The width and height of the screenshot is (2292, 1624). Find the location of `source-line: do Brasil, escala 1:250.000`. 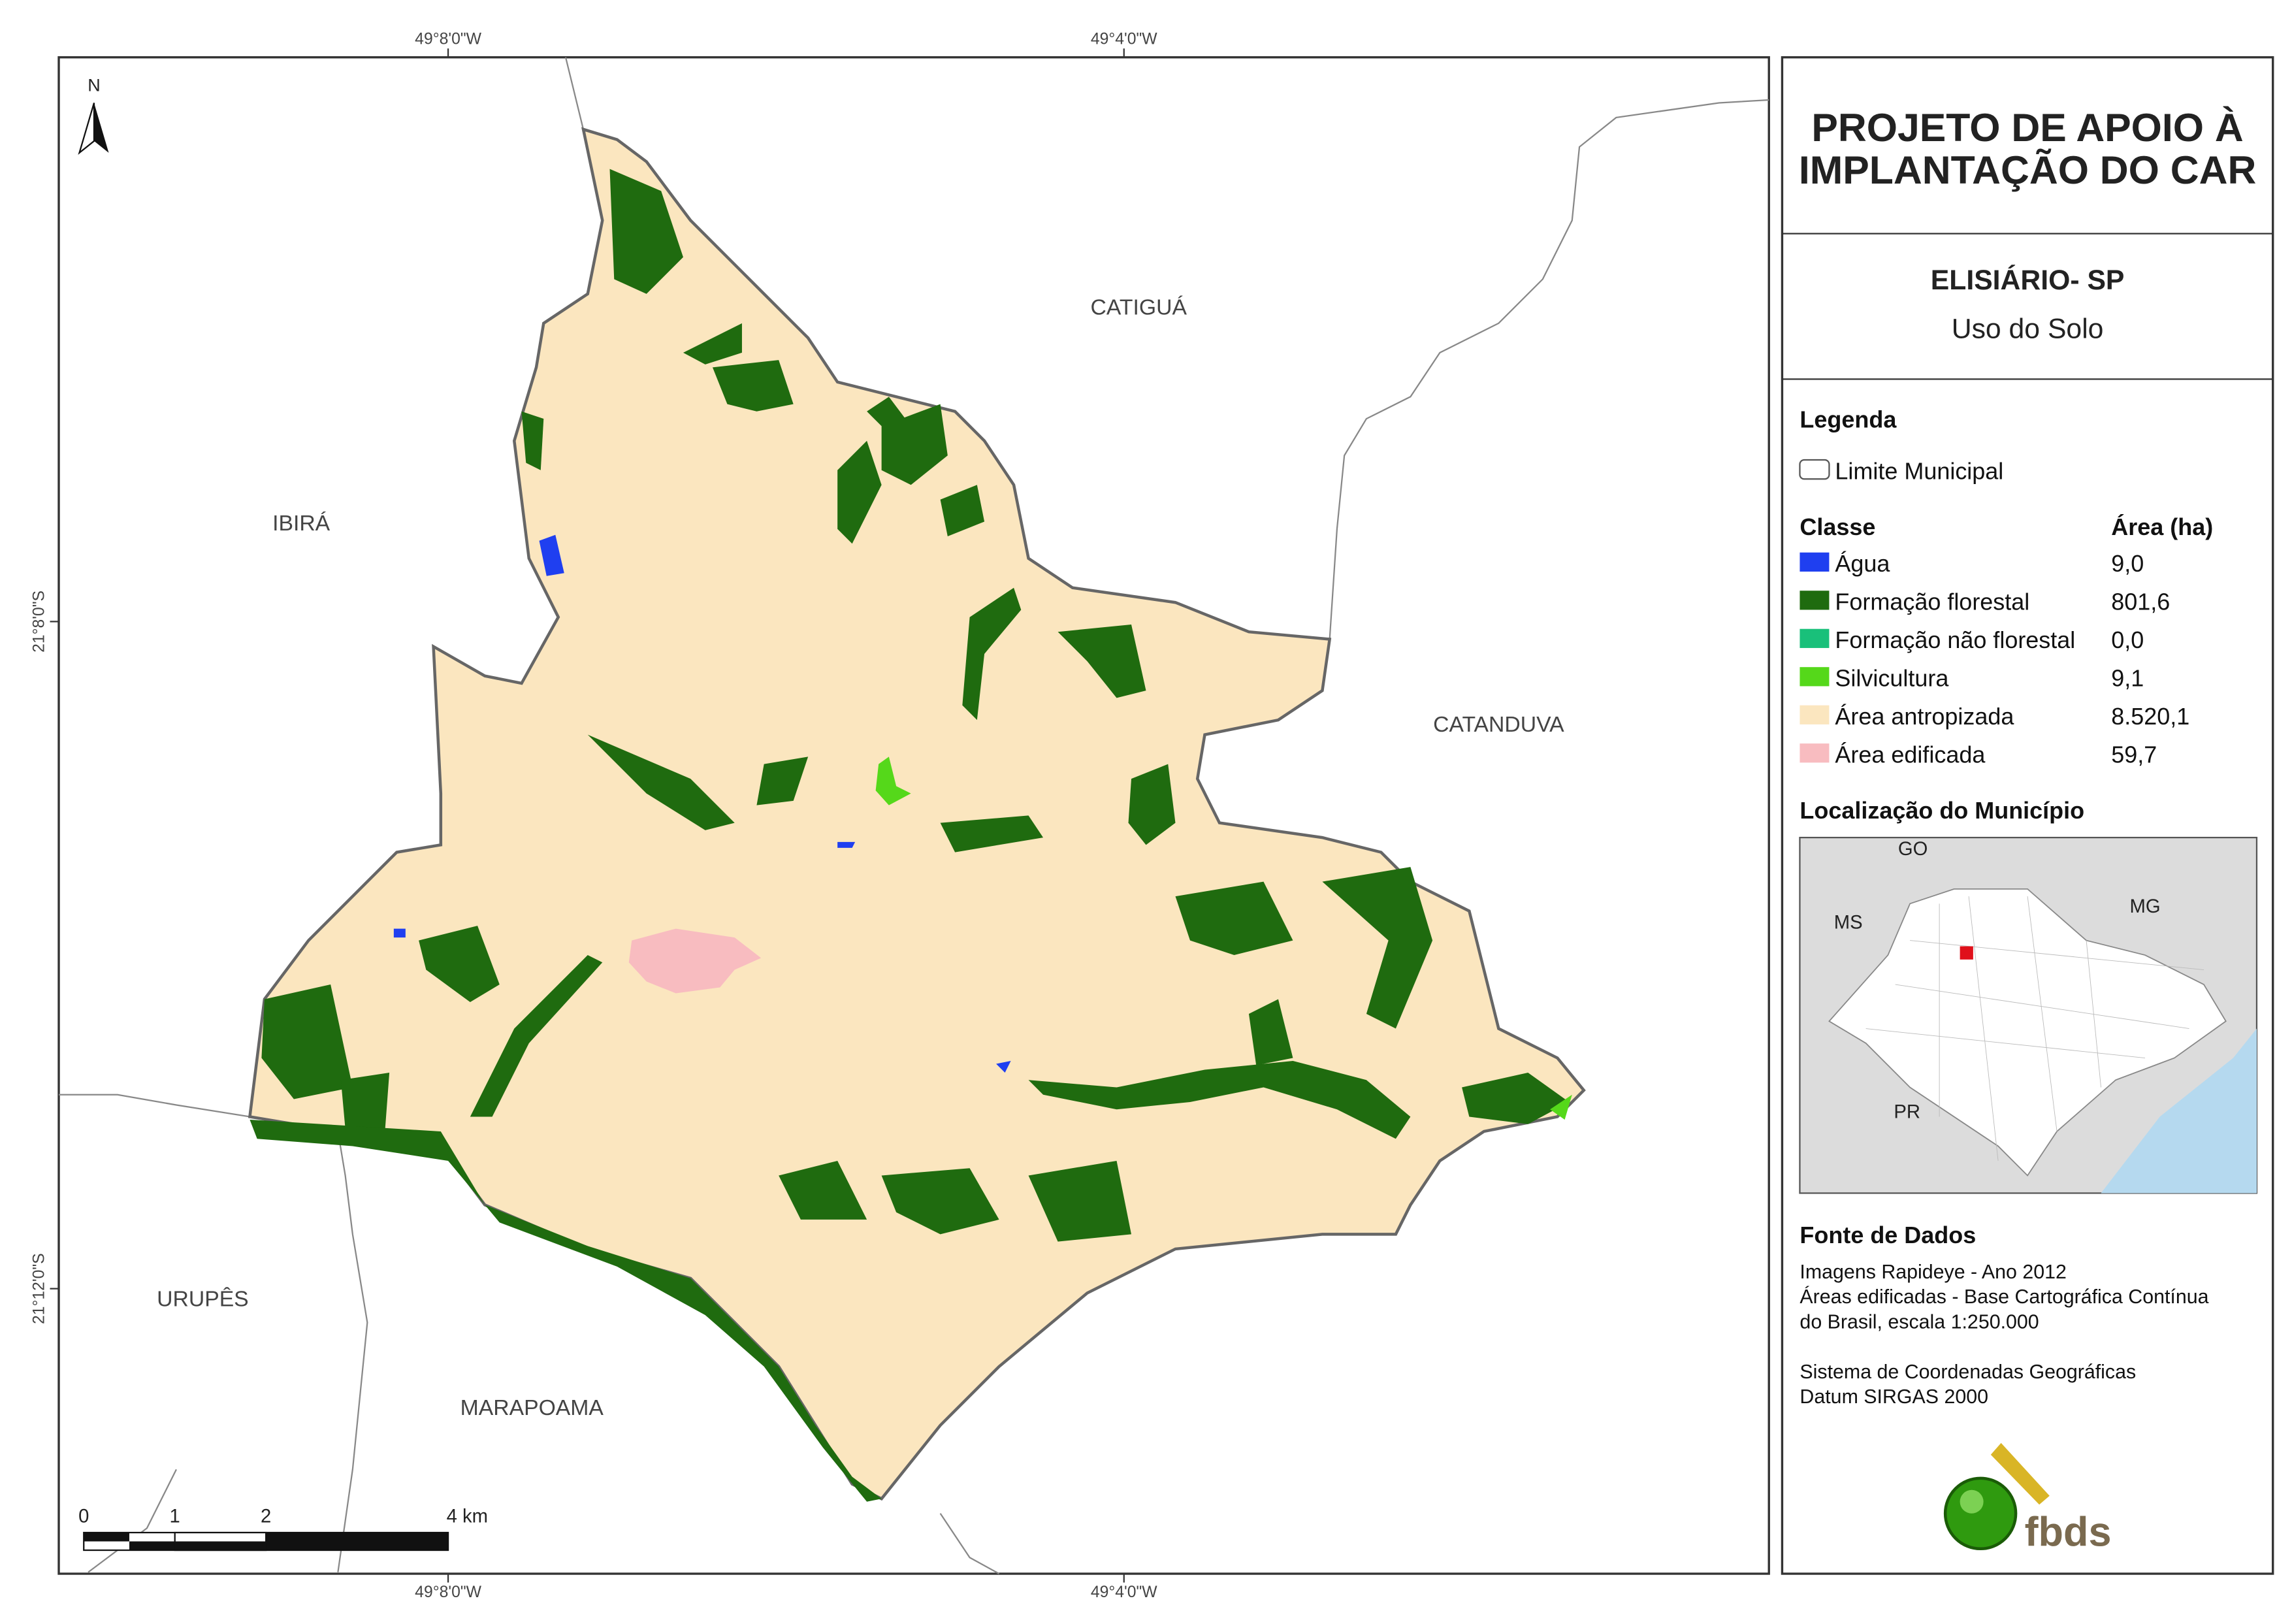

source-line: do Brasil, escala 1:250.000 is located at coordinates (1920, 1322).